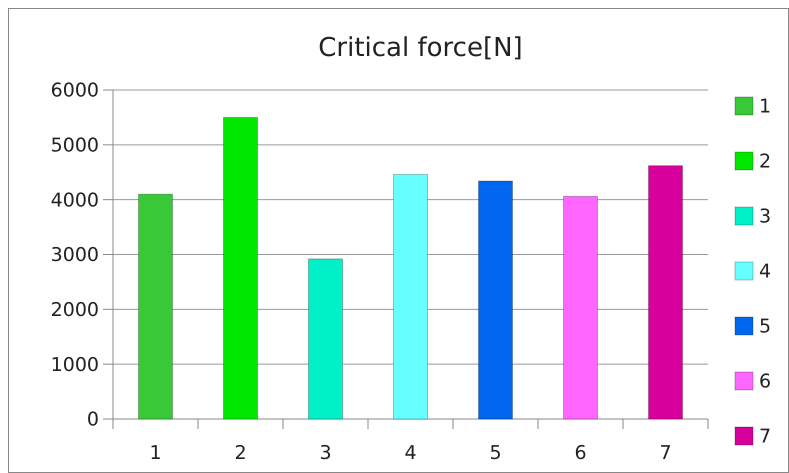 Image resolution: width=789 pixels, height=473 pixels. Describe the element at coordinates (665, 453) in the screenshot. I see `x-tick-label: 7` at that location.